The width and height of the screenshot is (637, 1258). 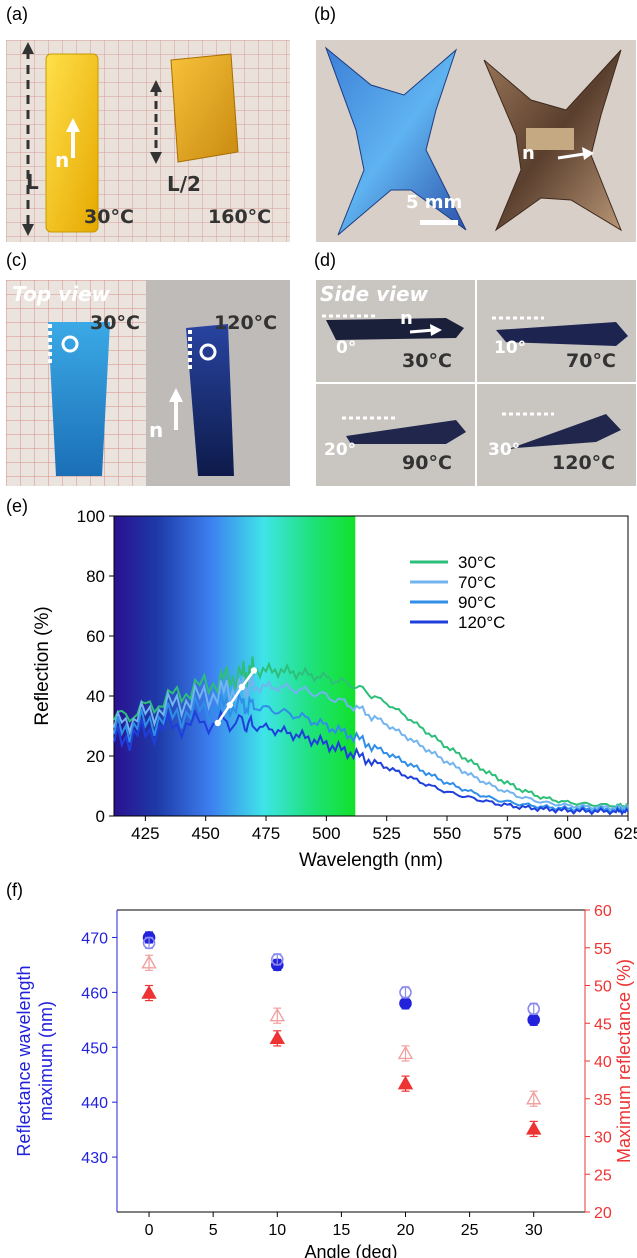 I want to click on y-tick-label: 80, so click(x=95, y=576).